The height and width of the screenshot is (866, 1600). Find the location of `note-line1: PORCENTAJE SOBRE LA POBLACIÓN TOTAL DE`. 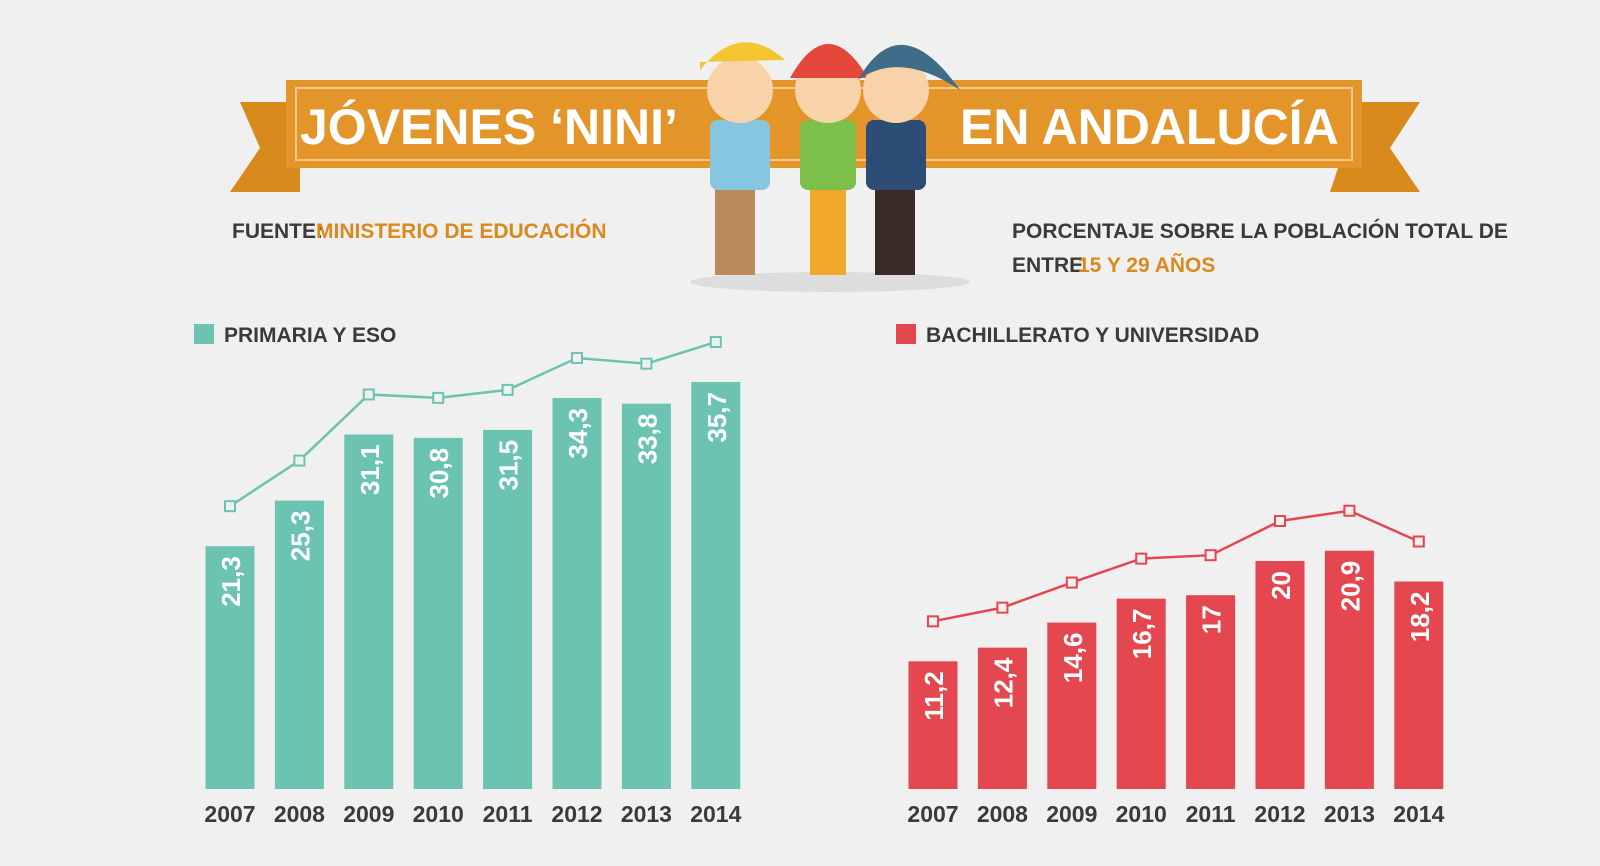

note-line1: PORCENTAJE SOBRE LA POBLACIÓN TOTAL DE is located at coordinates (1260, 231).